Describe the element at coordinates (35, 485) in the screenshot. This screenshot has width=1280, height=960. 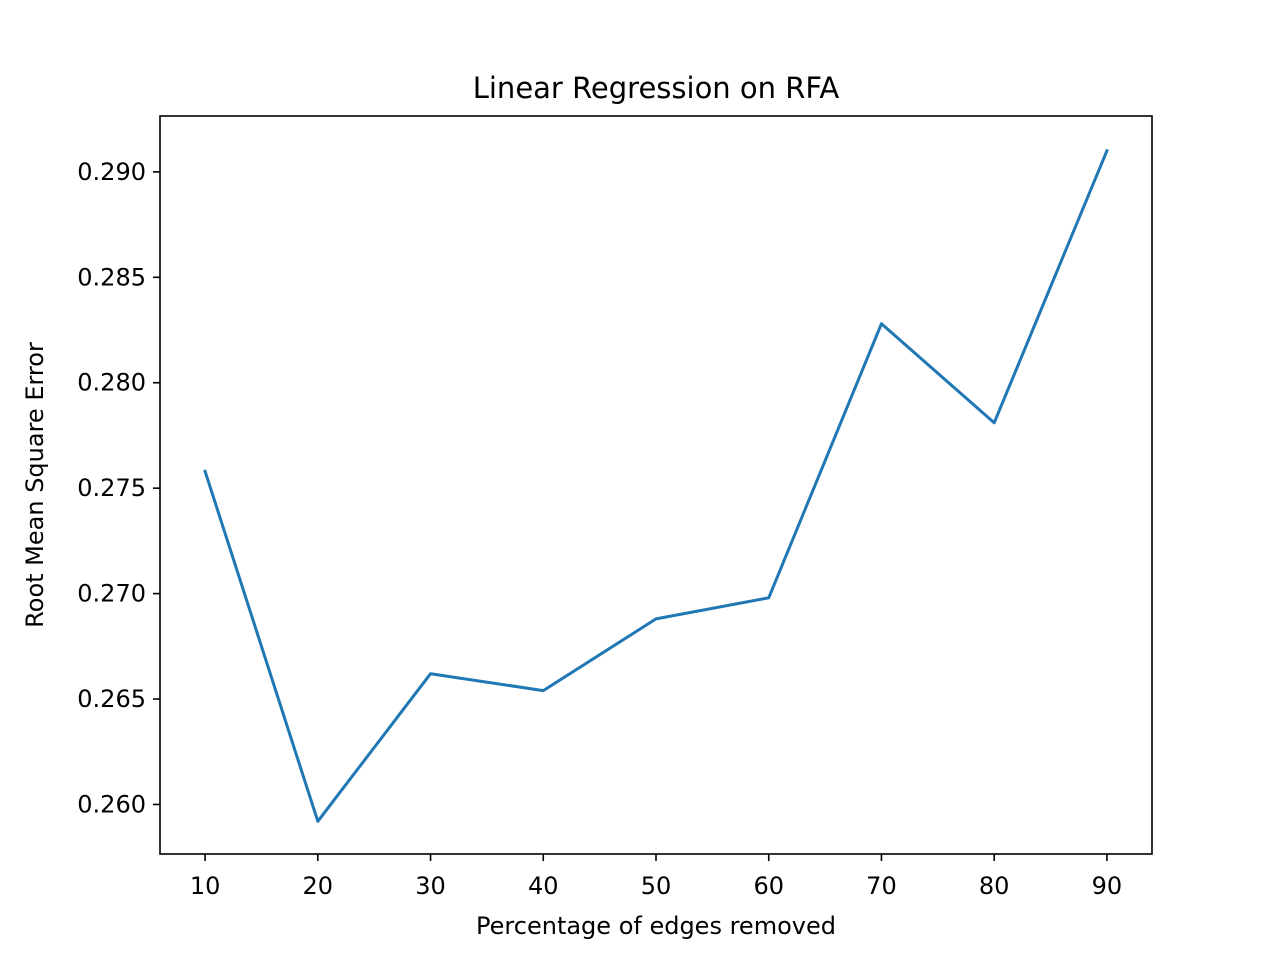
I see `y-axis-label: Root Mean Square Error` at that location.